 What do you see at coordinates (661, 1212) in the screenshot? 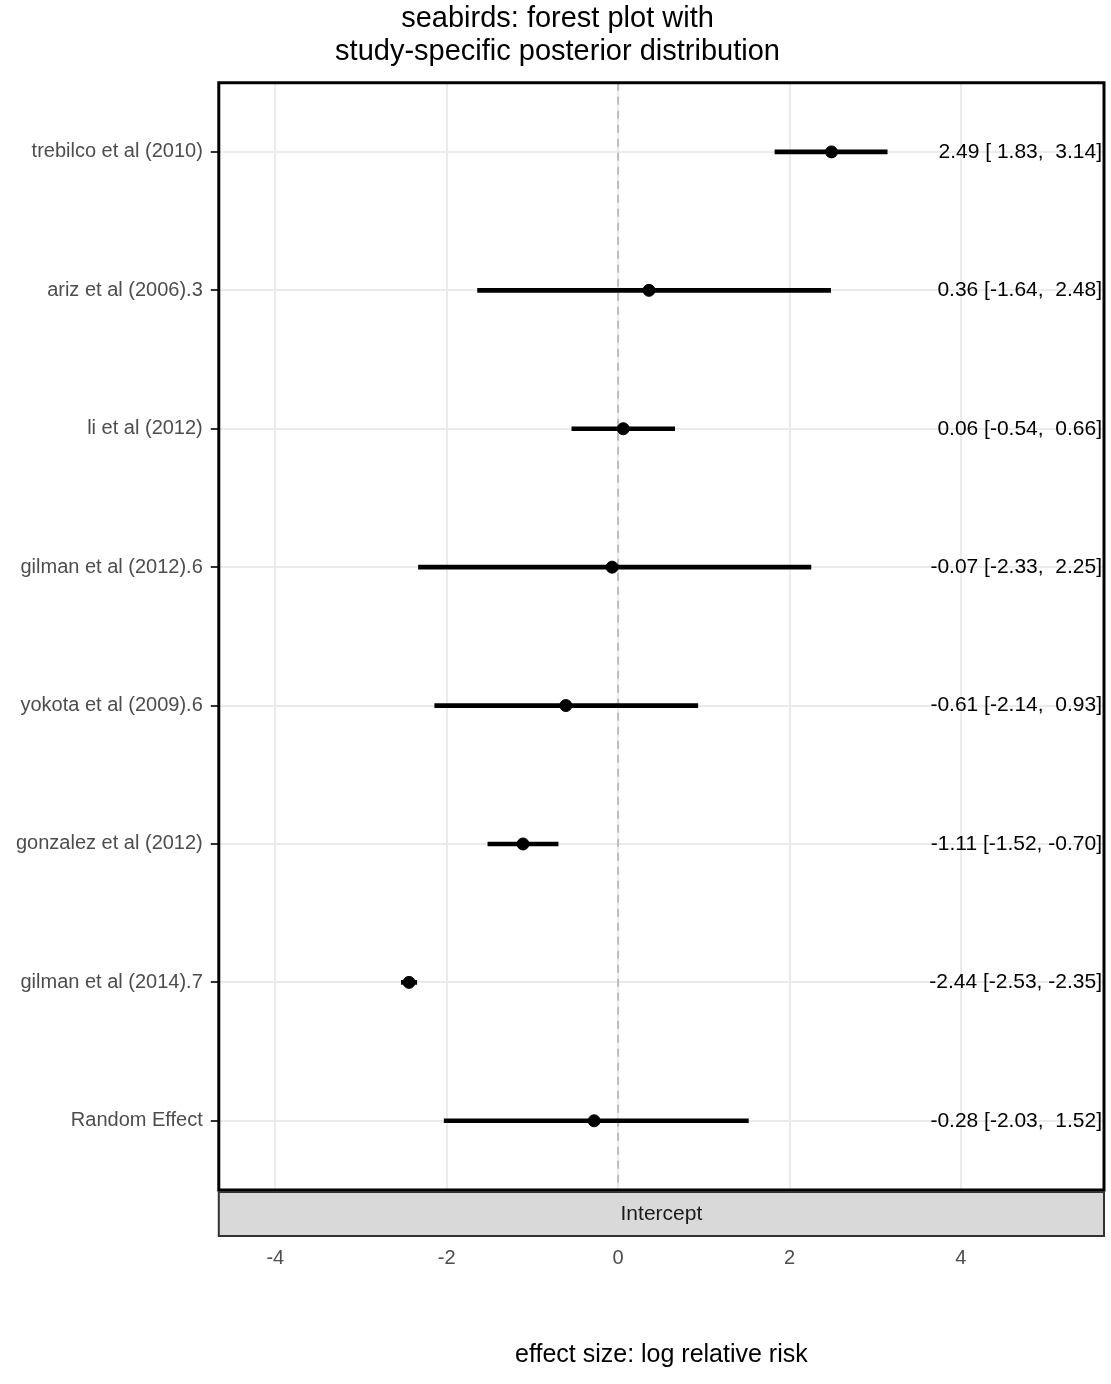
I see `text: Intercept` at bounding box center [661, 1212].